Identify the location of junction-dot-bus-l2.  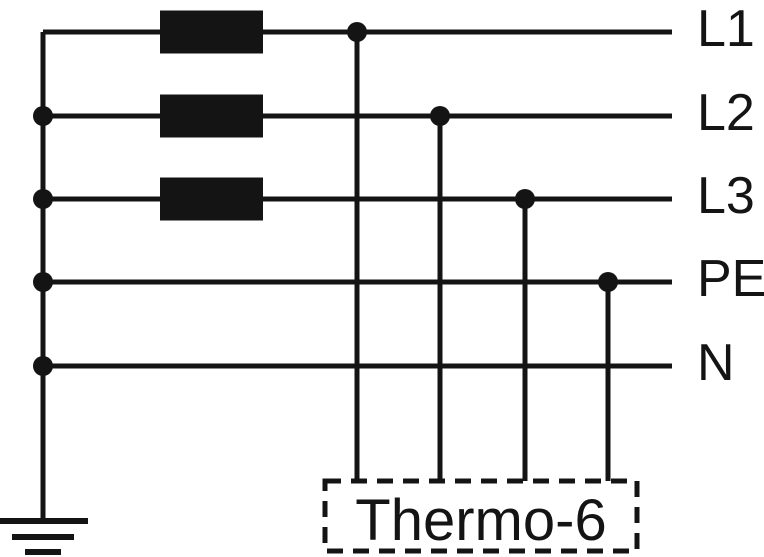
(43, 116).